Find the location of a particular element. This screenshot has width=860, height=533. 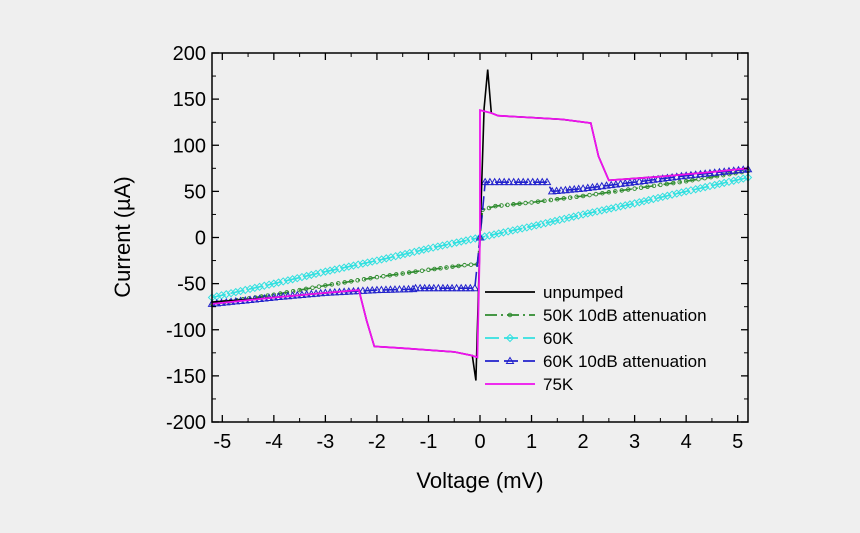

legend-entry: unpumped is located at coordinates (554, 292).